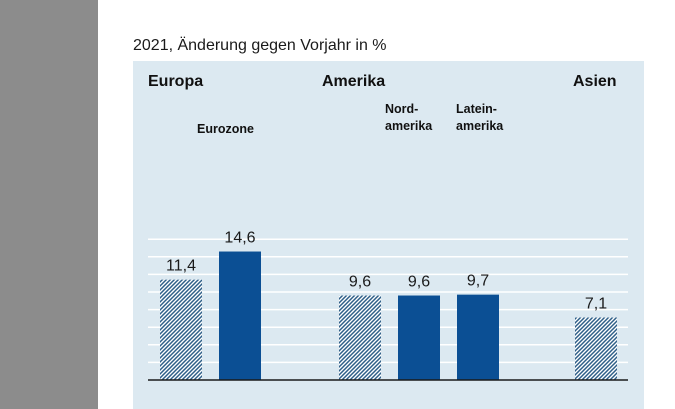 This screenshot has width=675, height=409. What do you see at coordinates (408, 118) in the screenshot?
I see `sublabel-nordamerika: Nord- amerika` at bounding box center [408, 118].